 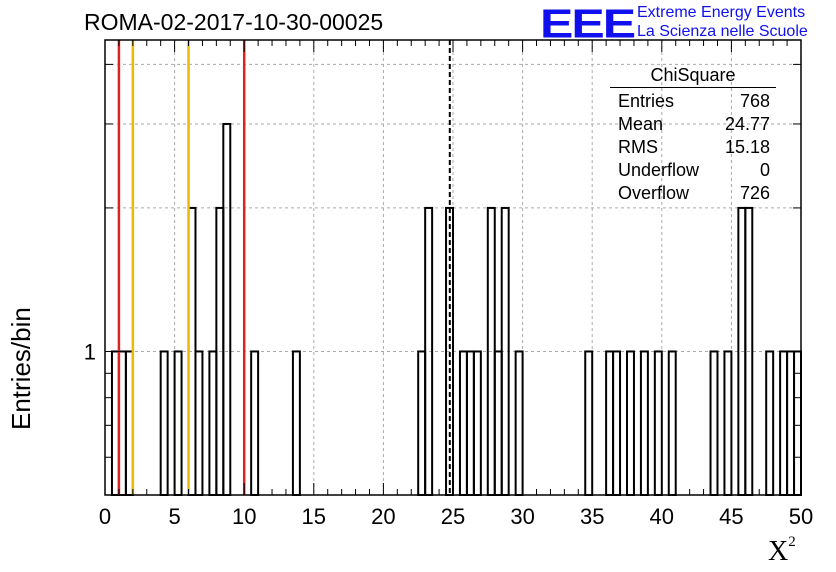 I want to click on x-tick-label: 20, so click(x=383, y=516).